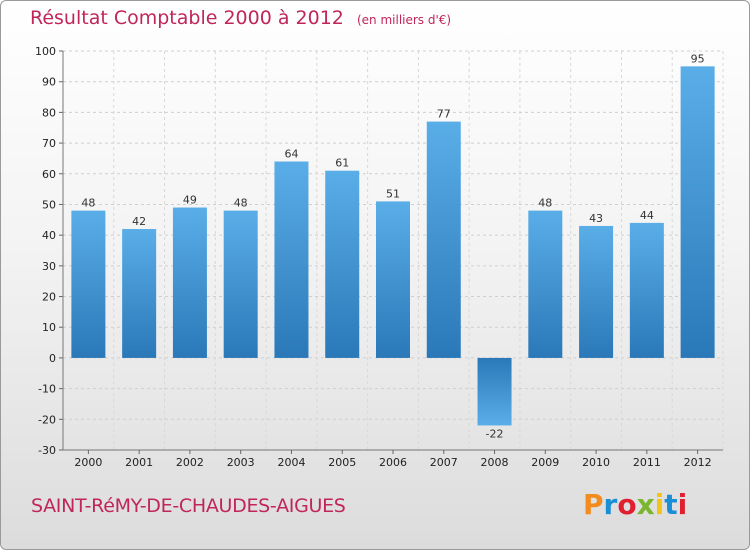 The image size is (750, 550). Describe the element at coordinates (139, 462) in the screenshot. I see `x-tick-label: 2001` at that location.